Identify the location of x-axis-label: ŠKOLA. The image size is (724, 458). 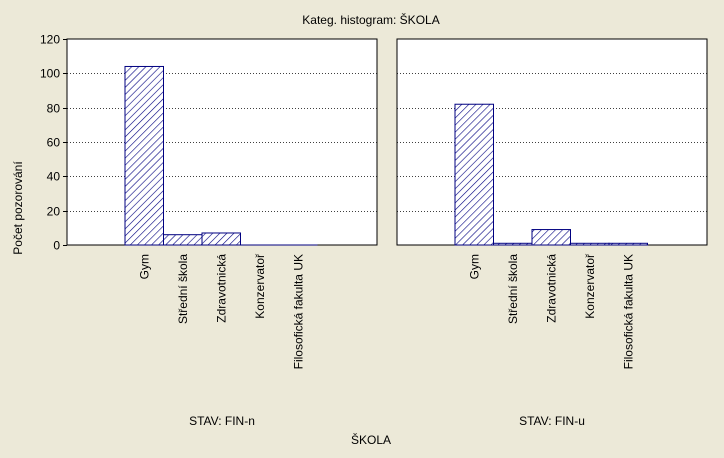
(371, 439).